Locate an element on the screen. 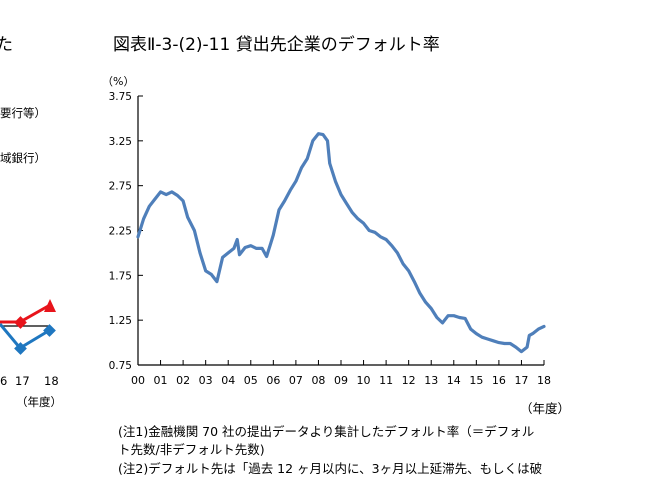 The image size is (646, 477). x-unit-label: （年度） is located at coordinates (545, 408).